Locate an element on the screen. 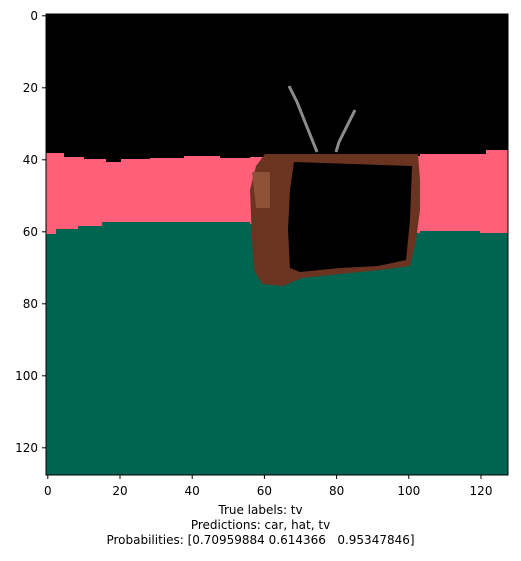 The image size is (521, 561). x-tick-label: 20 is located at coordinates (119, 491).